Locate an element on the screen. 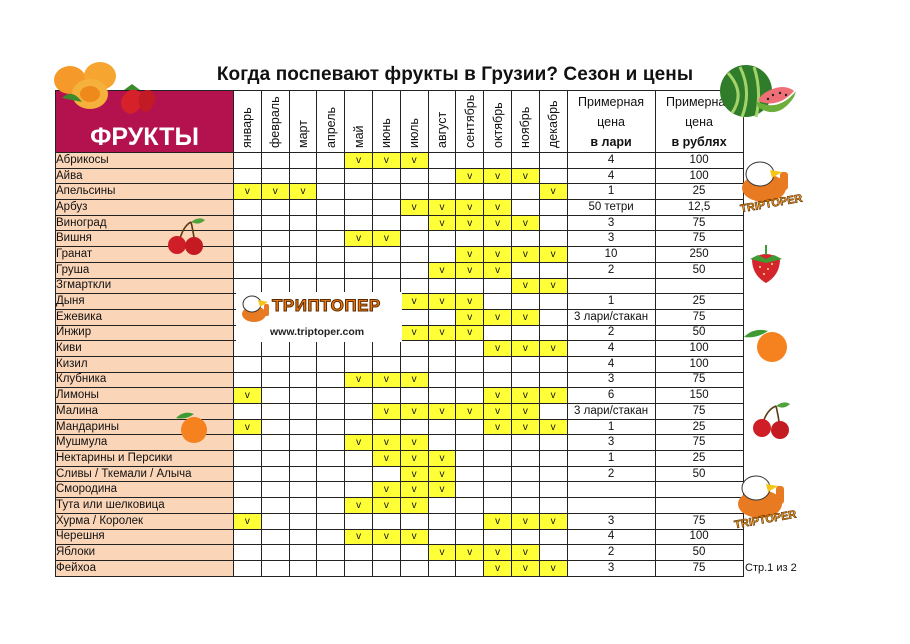  fruit-name: Инжир is located at coordinates (144, 333).